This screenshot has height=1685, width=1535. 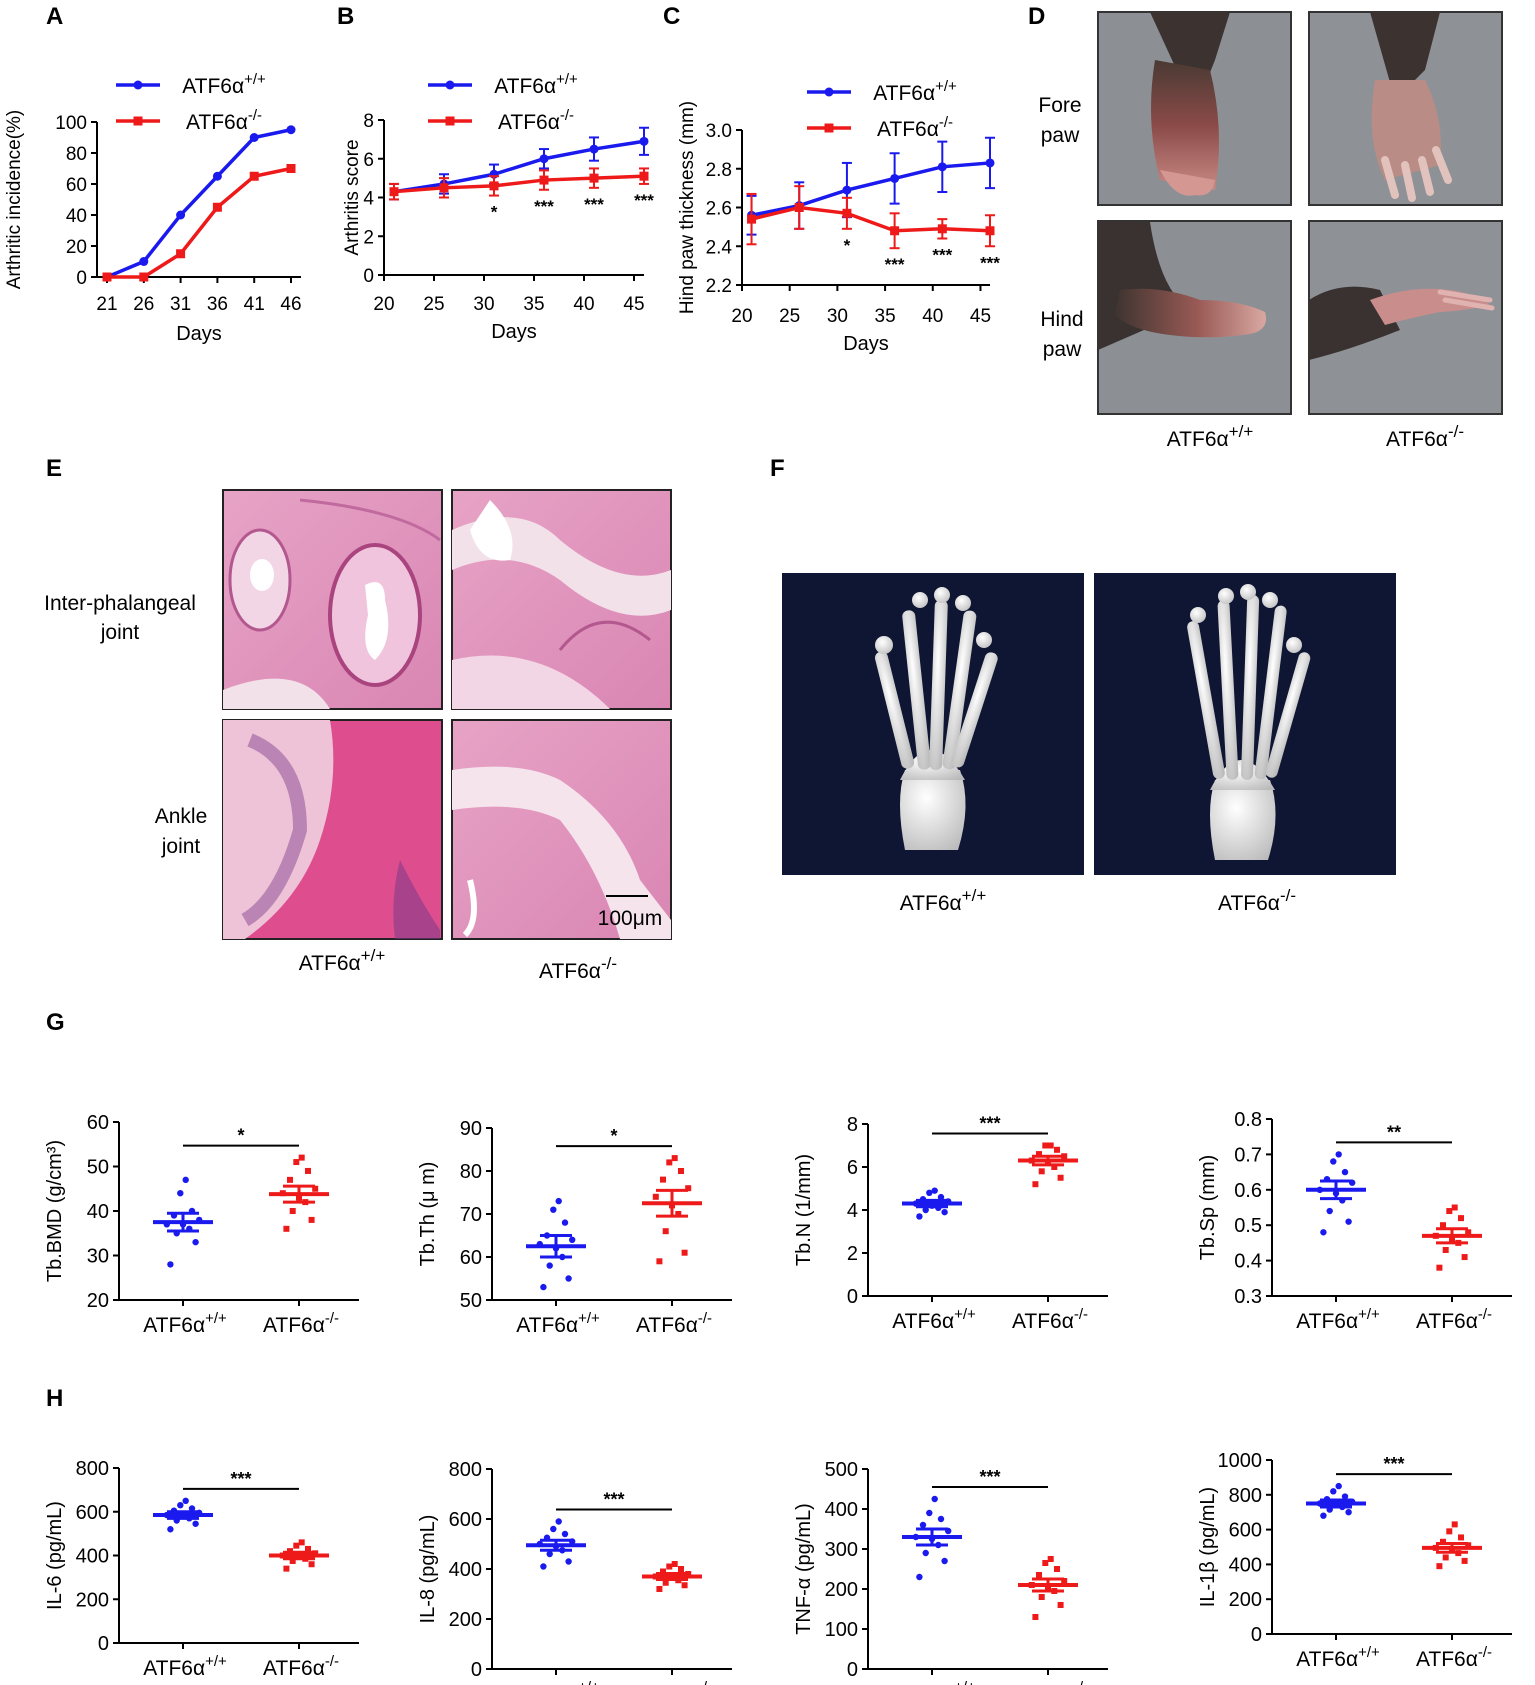 What do you see at coordinates (804, 1569) in the screenshot?
I see `y-axis-label: TNF-α (pg/mL)` at bounding box center [804, 1569].